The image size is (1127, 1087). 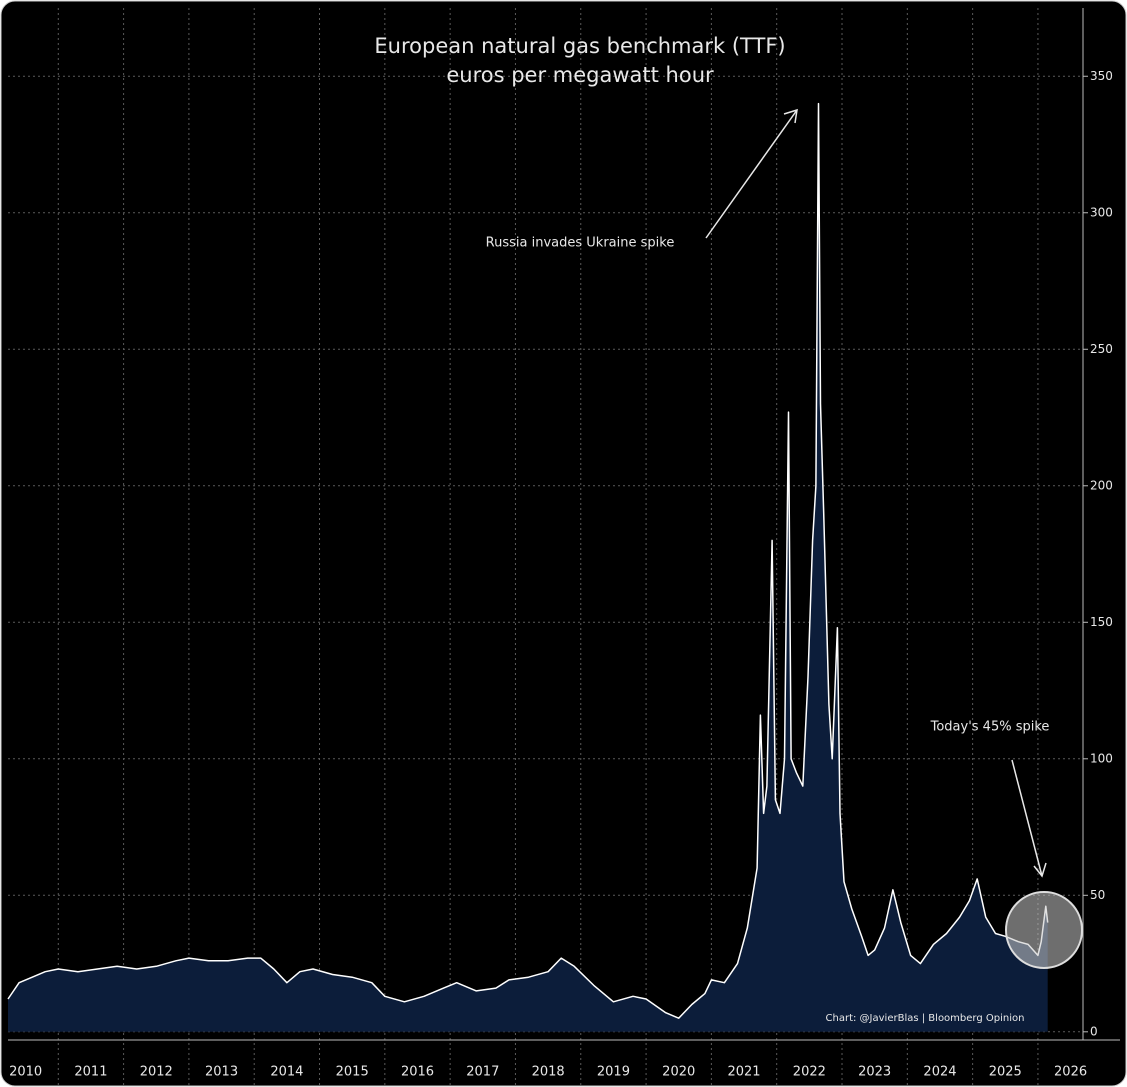 What do you see at coordinates (1101, 76) in the screenshot?
I see `y-tick-label: 350` at bounding box center [1101, 76].